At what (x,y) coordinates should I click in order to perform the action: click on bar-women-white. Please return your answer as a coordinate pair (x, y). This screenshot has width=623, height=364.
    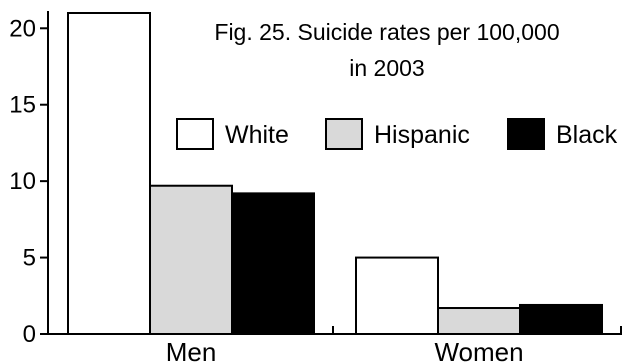
    Looking at the image, I should click on (397, 296).